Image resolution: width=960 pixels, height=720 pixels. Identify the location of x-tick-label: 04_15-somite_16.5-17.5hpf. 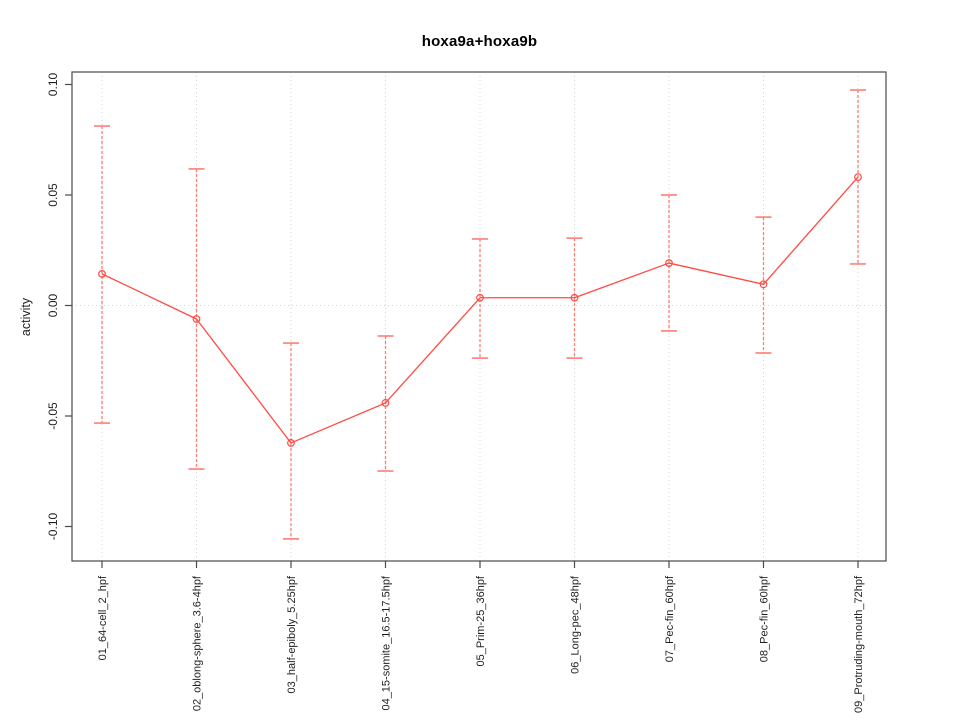
(387, 642).